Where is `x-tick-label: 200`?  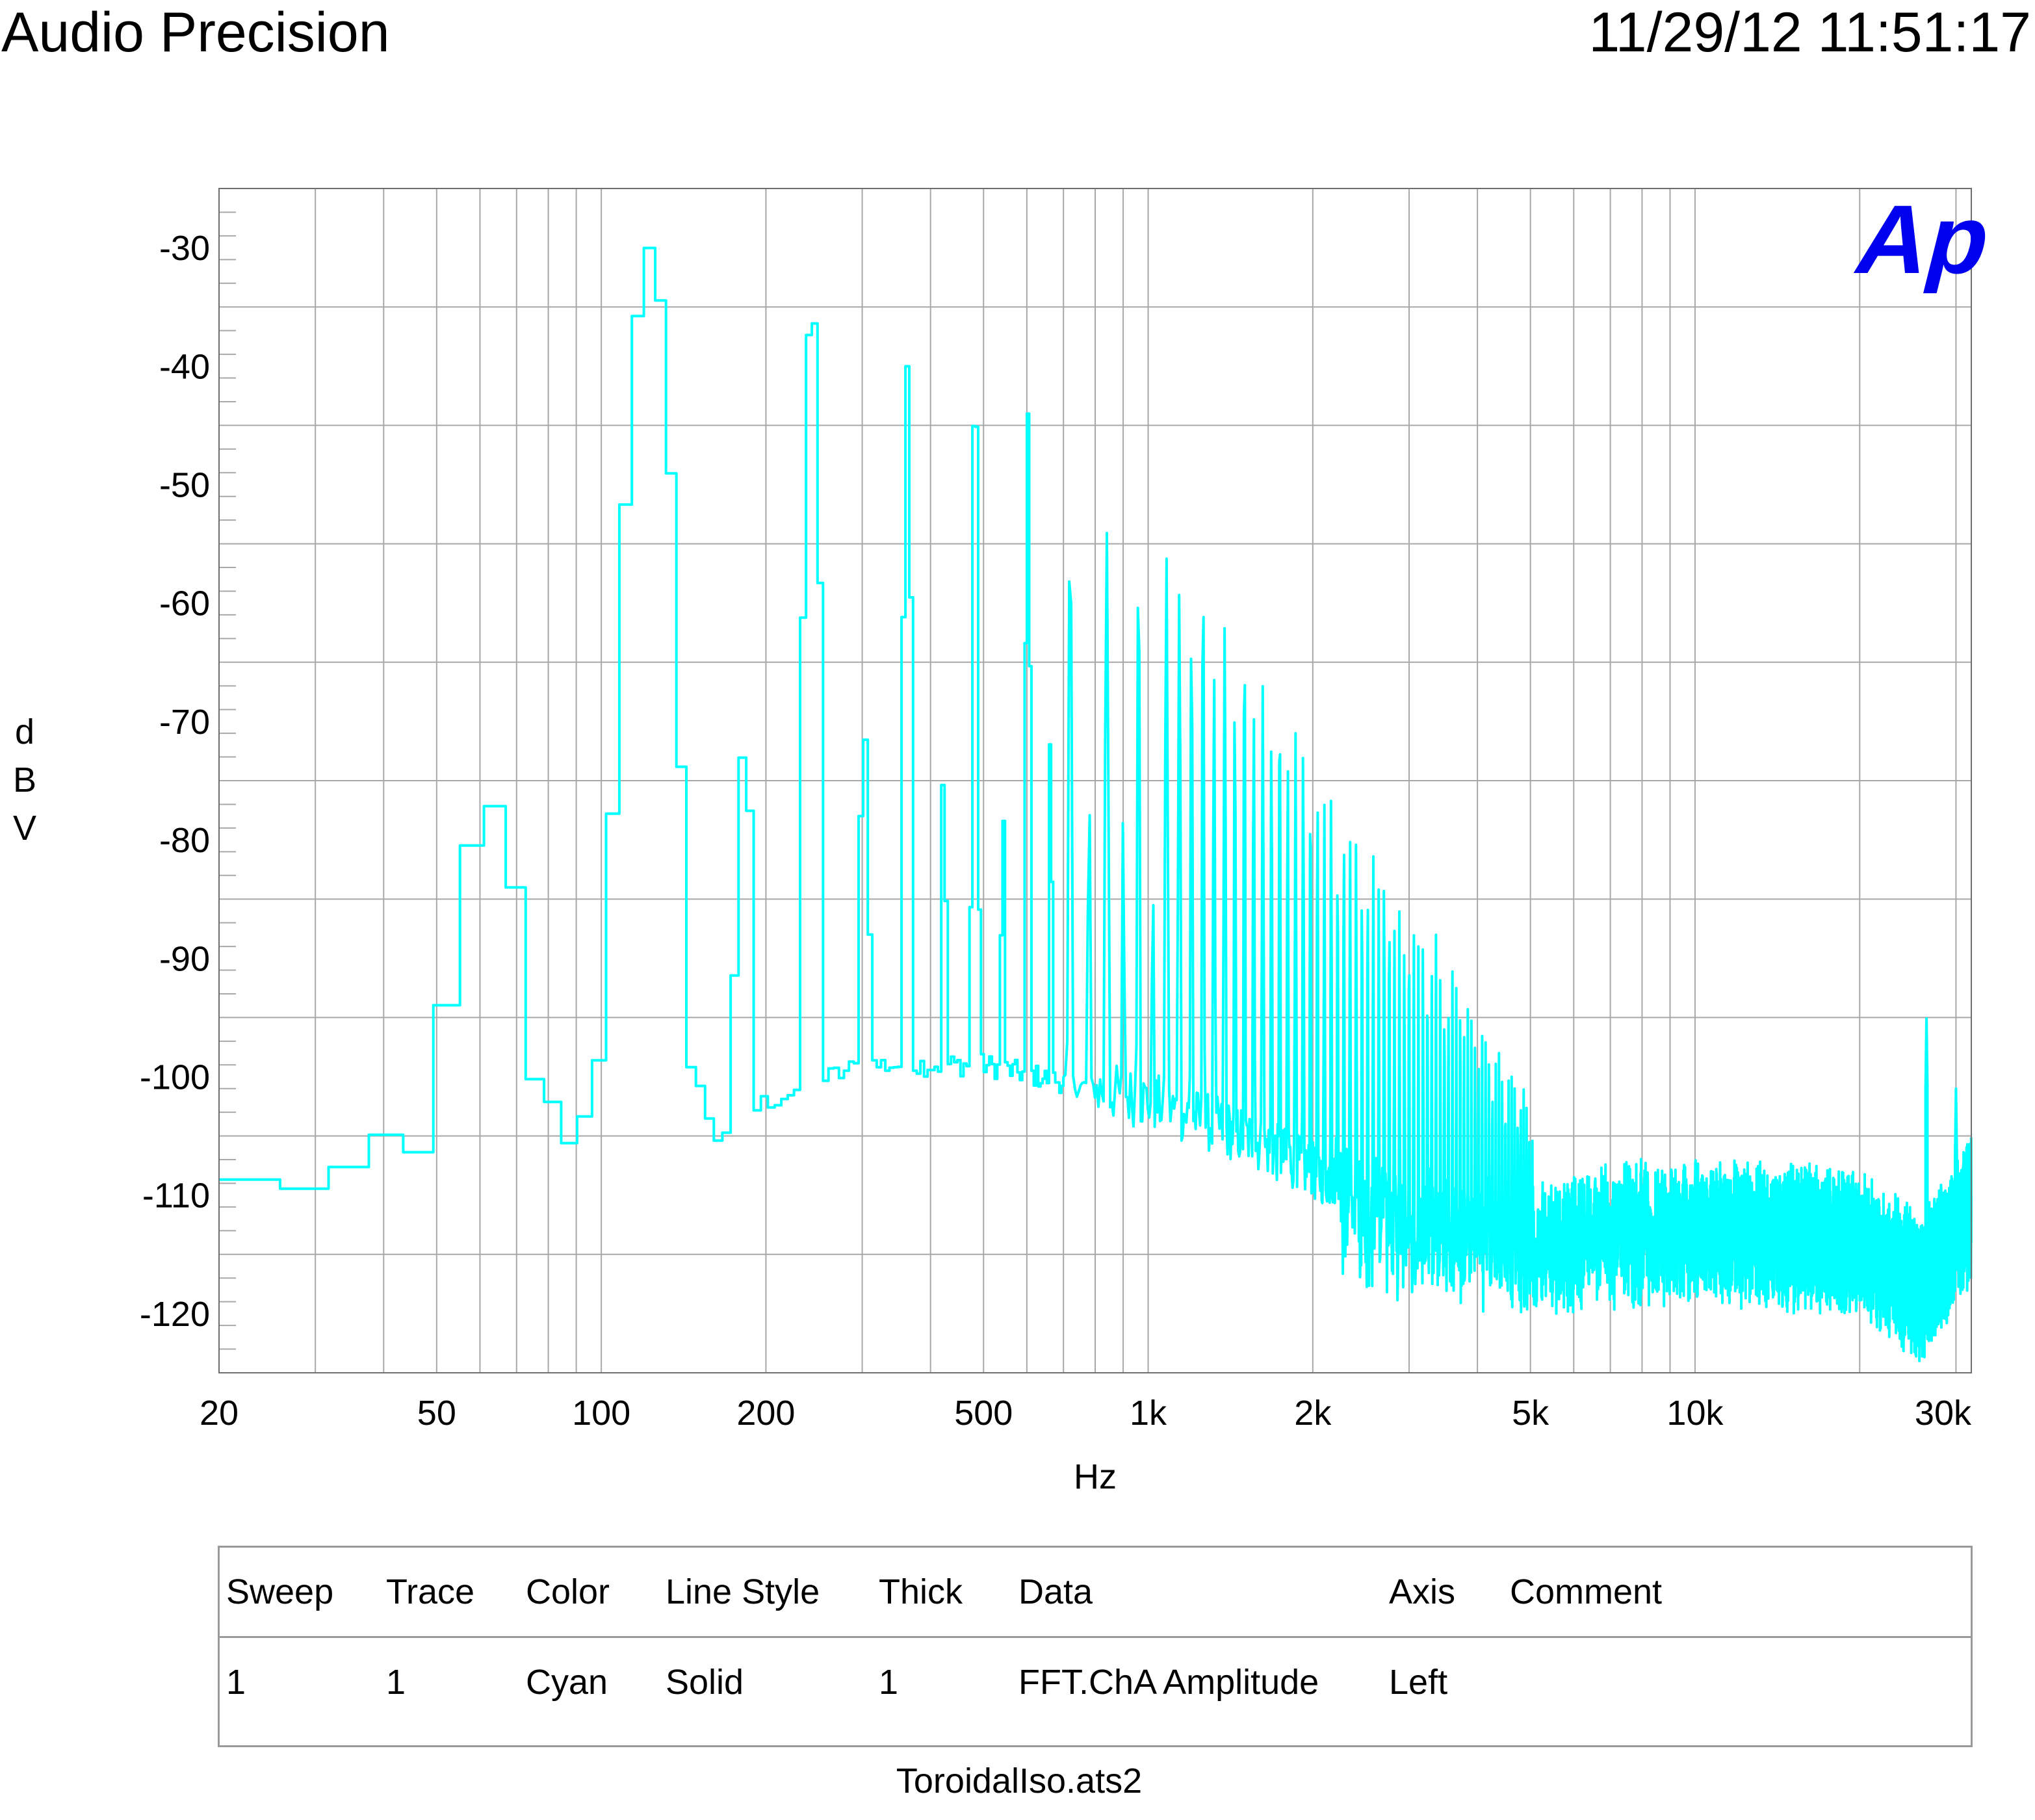
x-tick-label: 200 is located at coordinates (765, 1414).